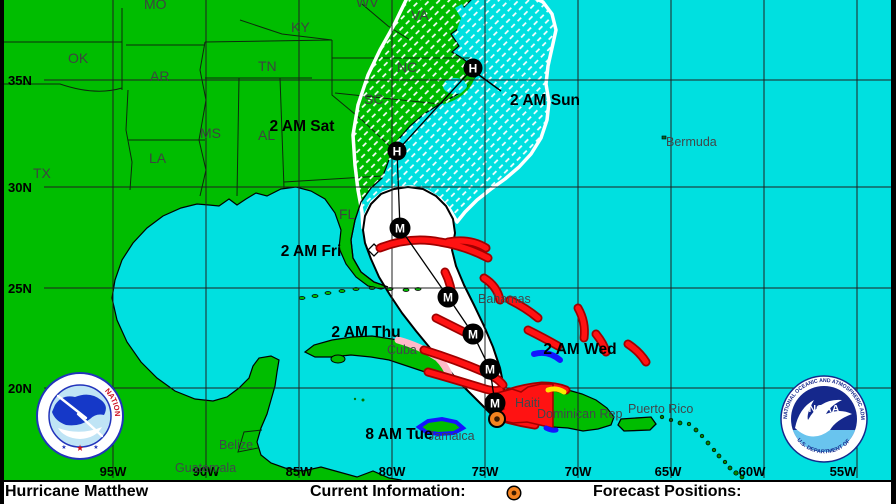 Image resolution: width=896 pixels, height=504 pixels. Describe the element at coordinates (545, 100) in the screenshot. I see `time-label-sun: 2 AM Sun` at that location.